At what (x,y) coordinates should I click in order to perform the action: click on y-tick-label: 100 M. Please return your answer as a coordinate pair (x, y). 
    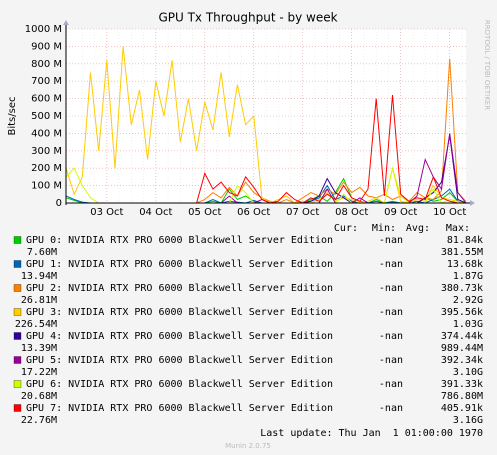
    Looking at the image, I should click on (46, 186).